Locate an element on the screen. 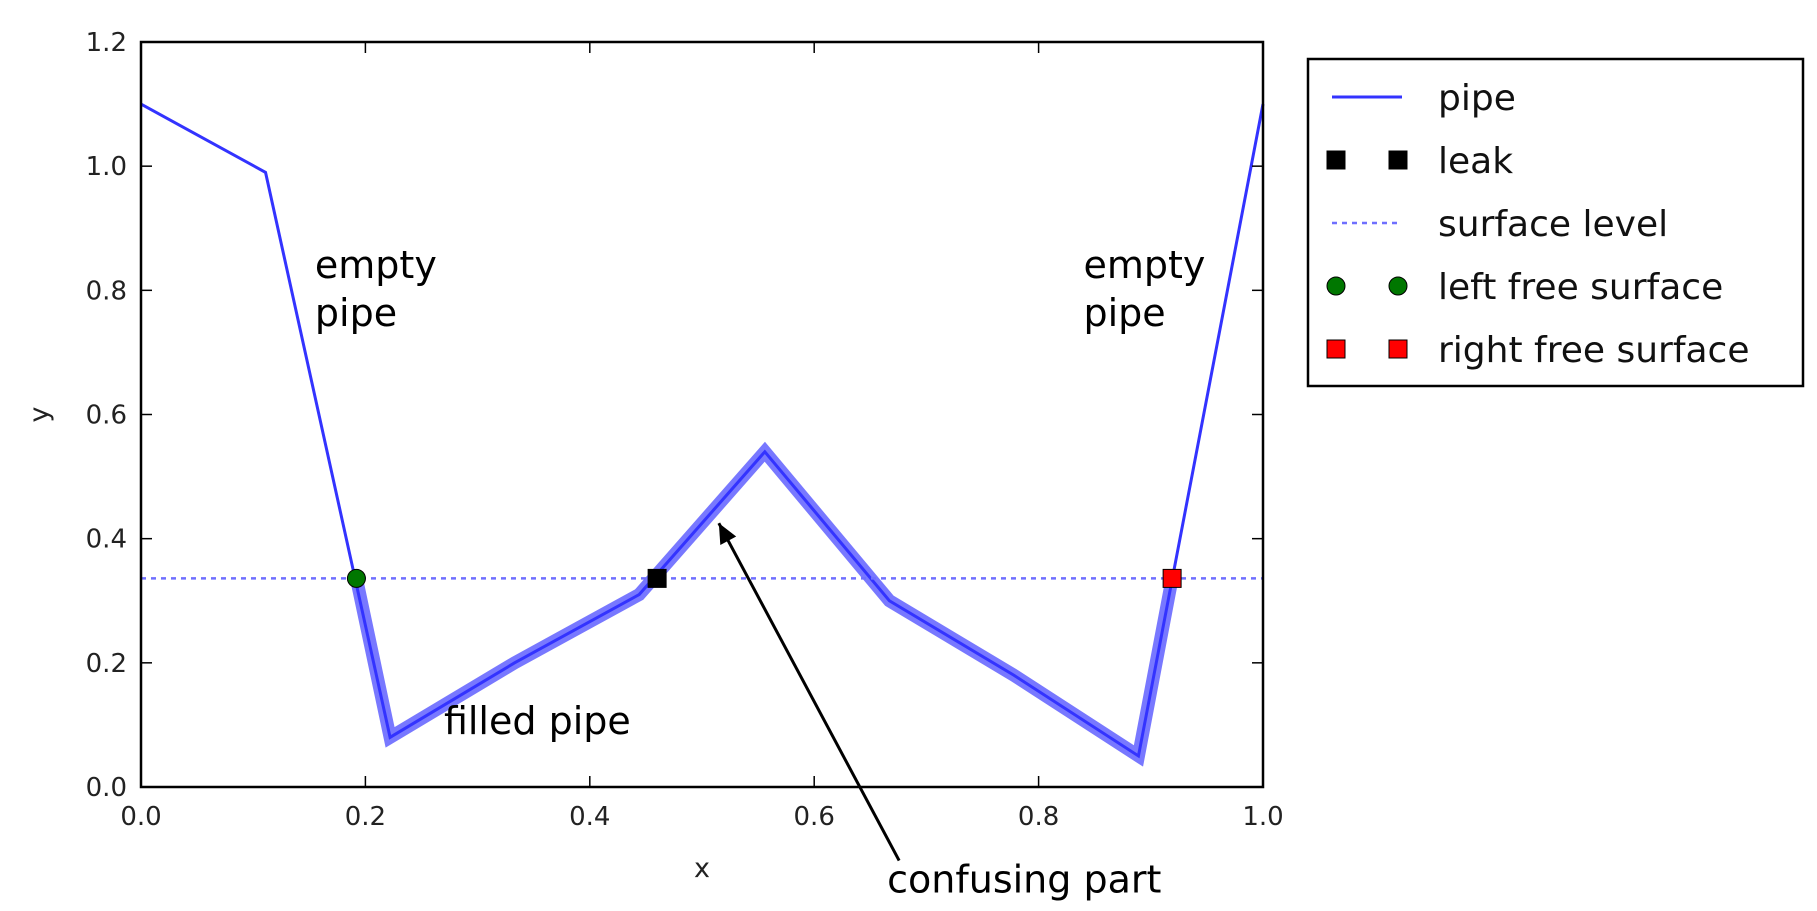 The height and width of the screenshot is (911, 1817). annotation-arrow-head is located at coordinates (727, 534).